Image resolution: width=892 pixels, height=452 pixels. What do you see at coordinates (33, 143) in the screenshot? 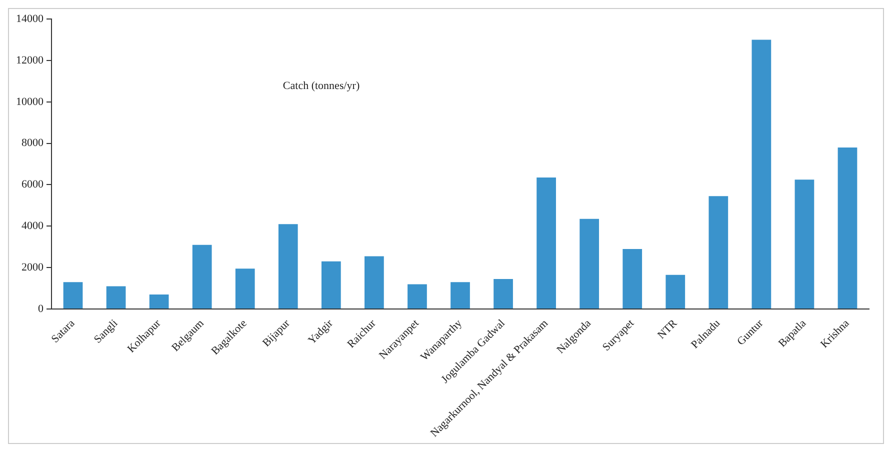
I see `y-tick-label: 8000` at bounding box center [33, 143].